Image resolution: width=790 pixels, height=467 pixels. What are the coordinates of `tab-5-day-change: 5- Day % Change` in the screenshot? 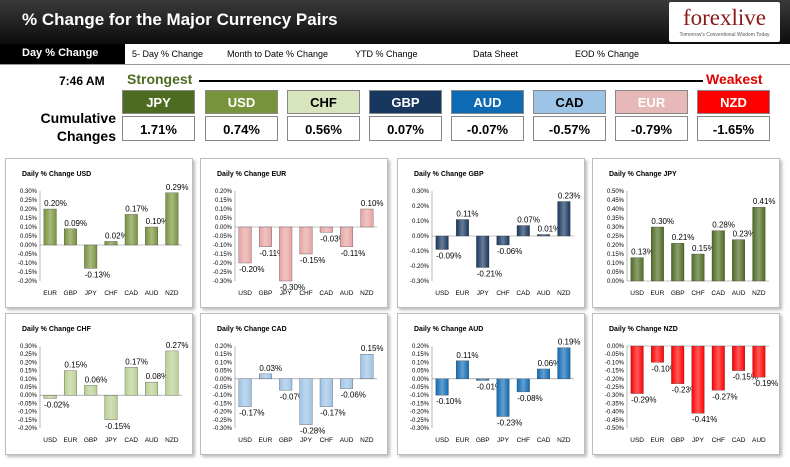 It's located at (168, 54).